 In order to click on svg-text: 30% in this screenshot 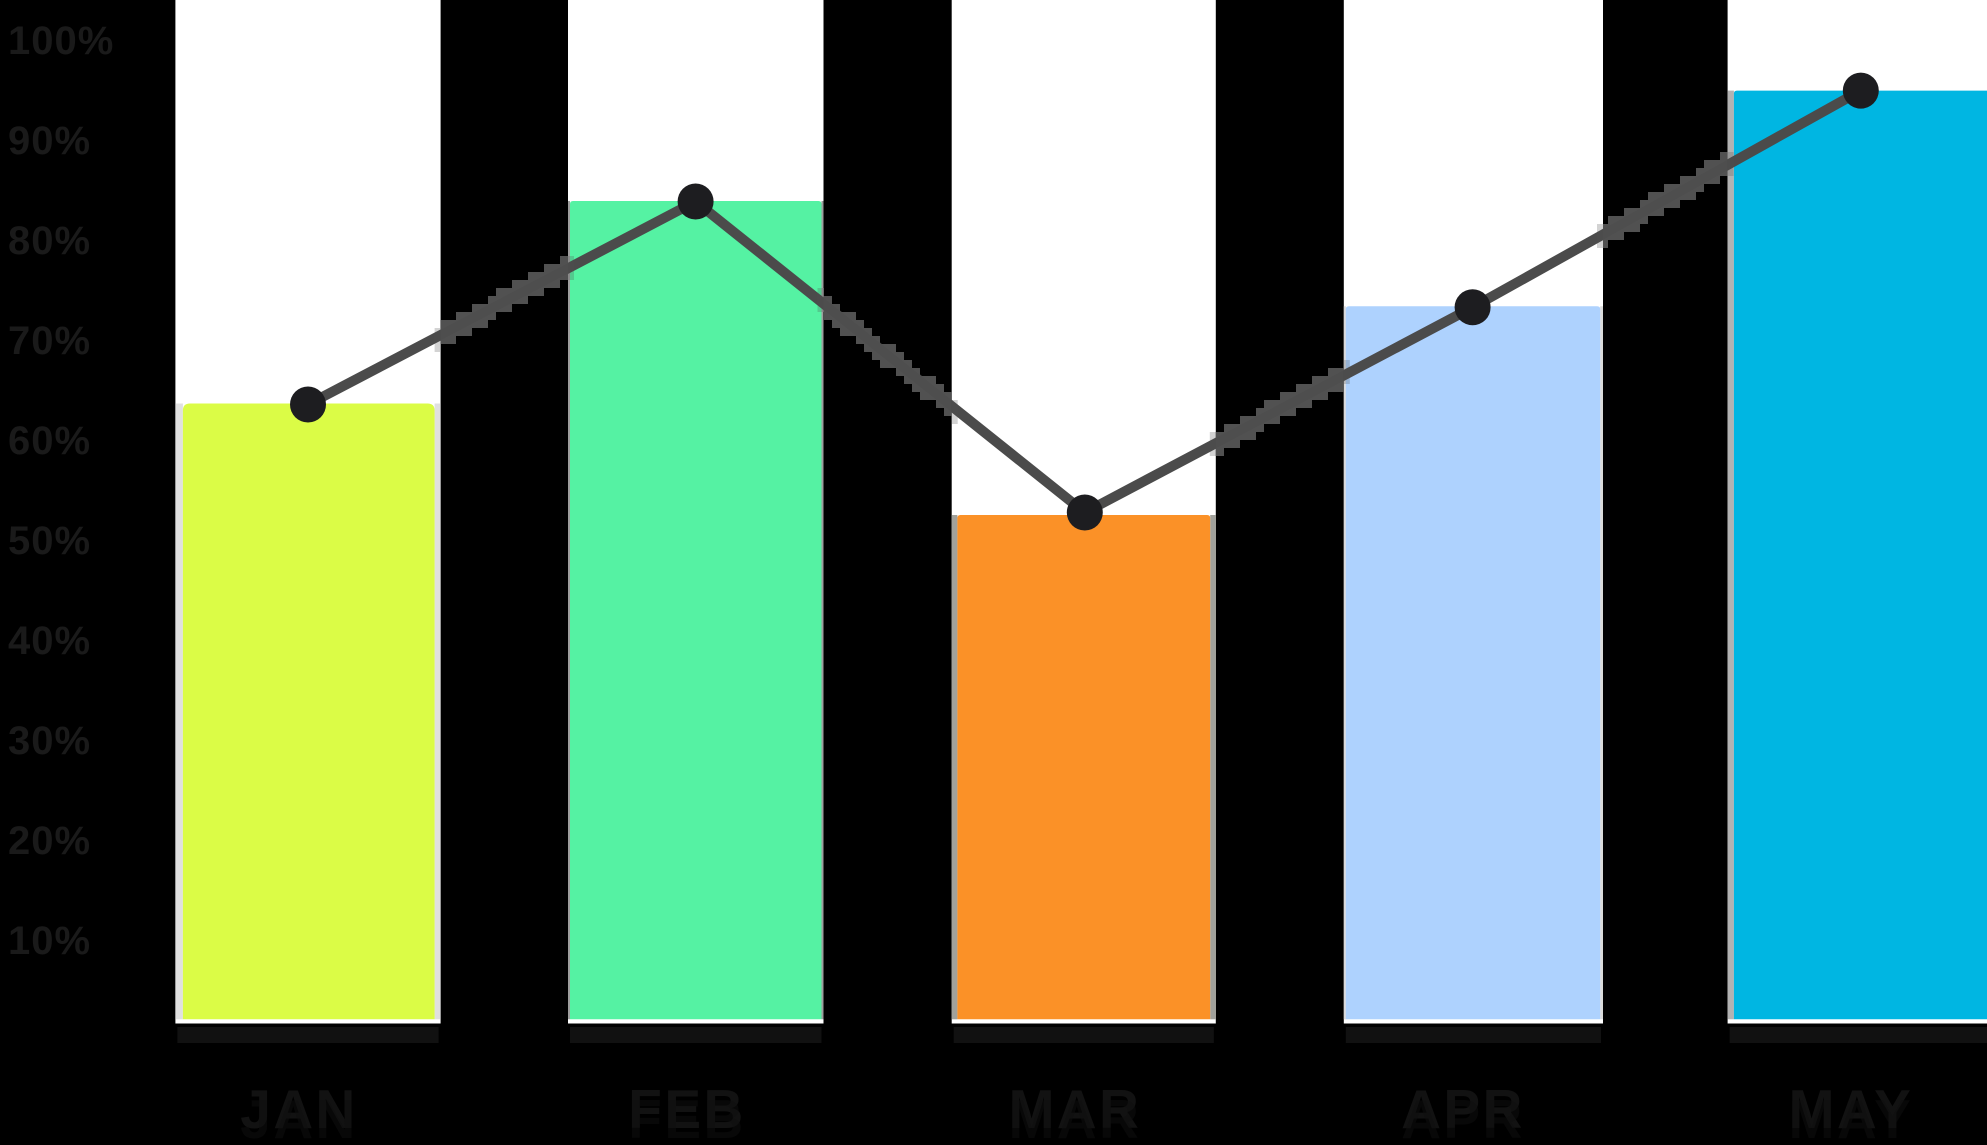, I will do `click(49, 741)`.